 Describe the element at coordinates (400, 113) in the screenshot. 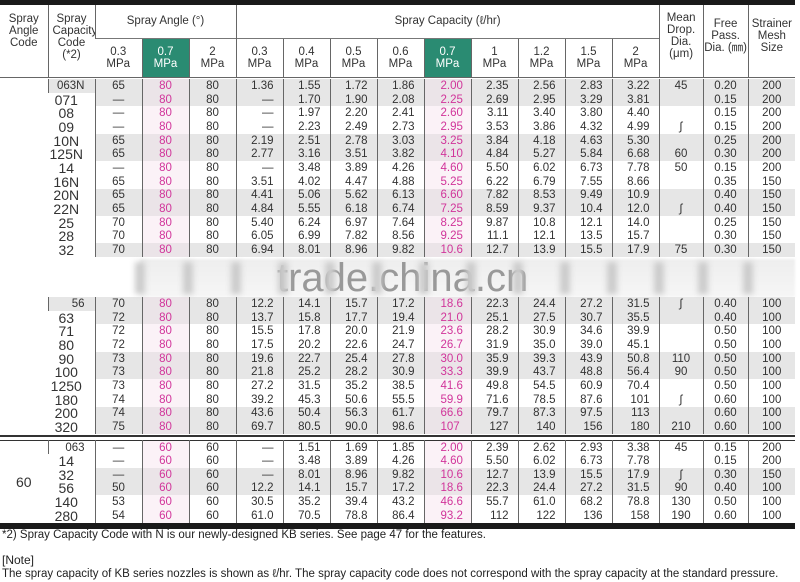

I see `spray-capacity: 2.41` at that location.